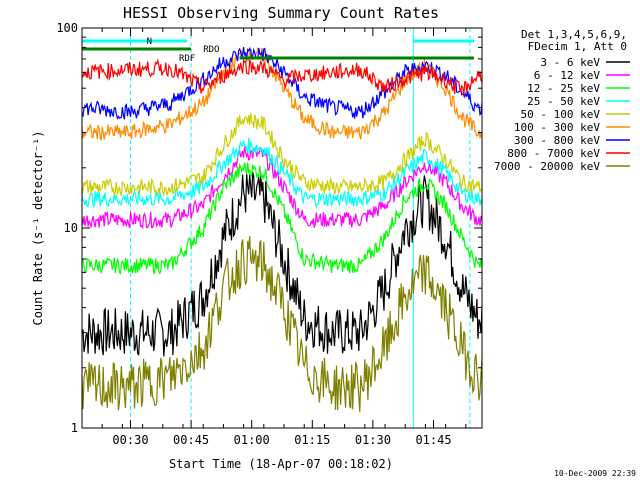  I want to click on legend-label-7: 300 - 800 keV, so click(557, 140).